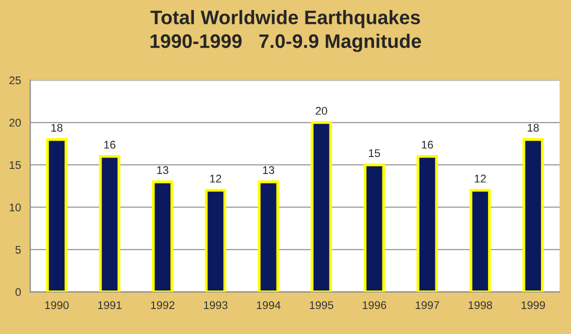 The image size is (571, 334). Describe the element at coordinates (480, 305) in the screenshot. I see `x-tick-label: 1998` at that location.